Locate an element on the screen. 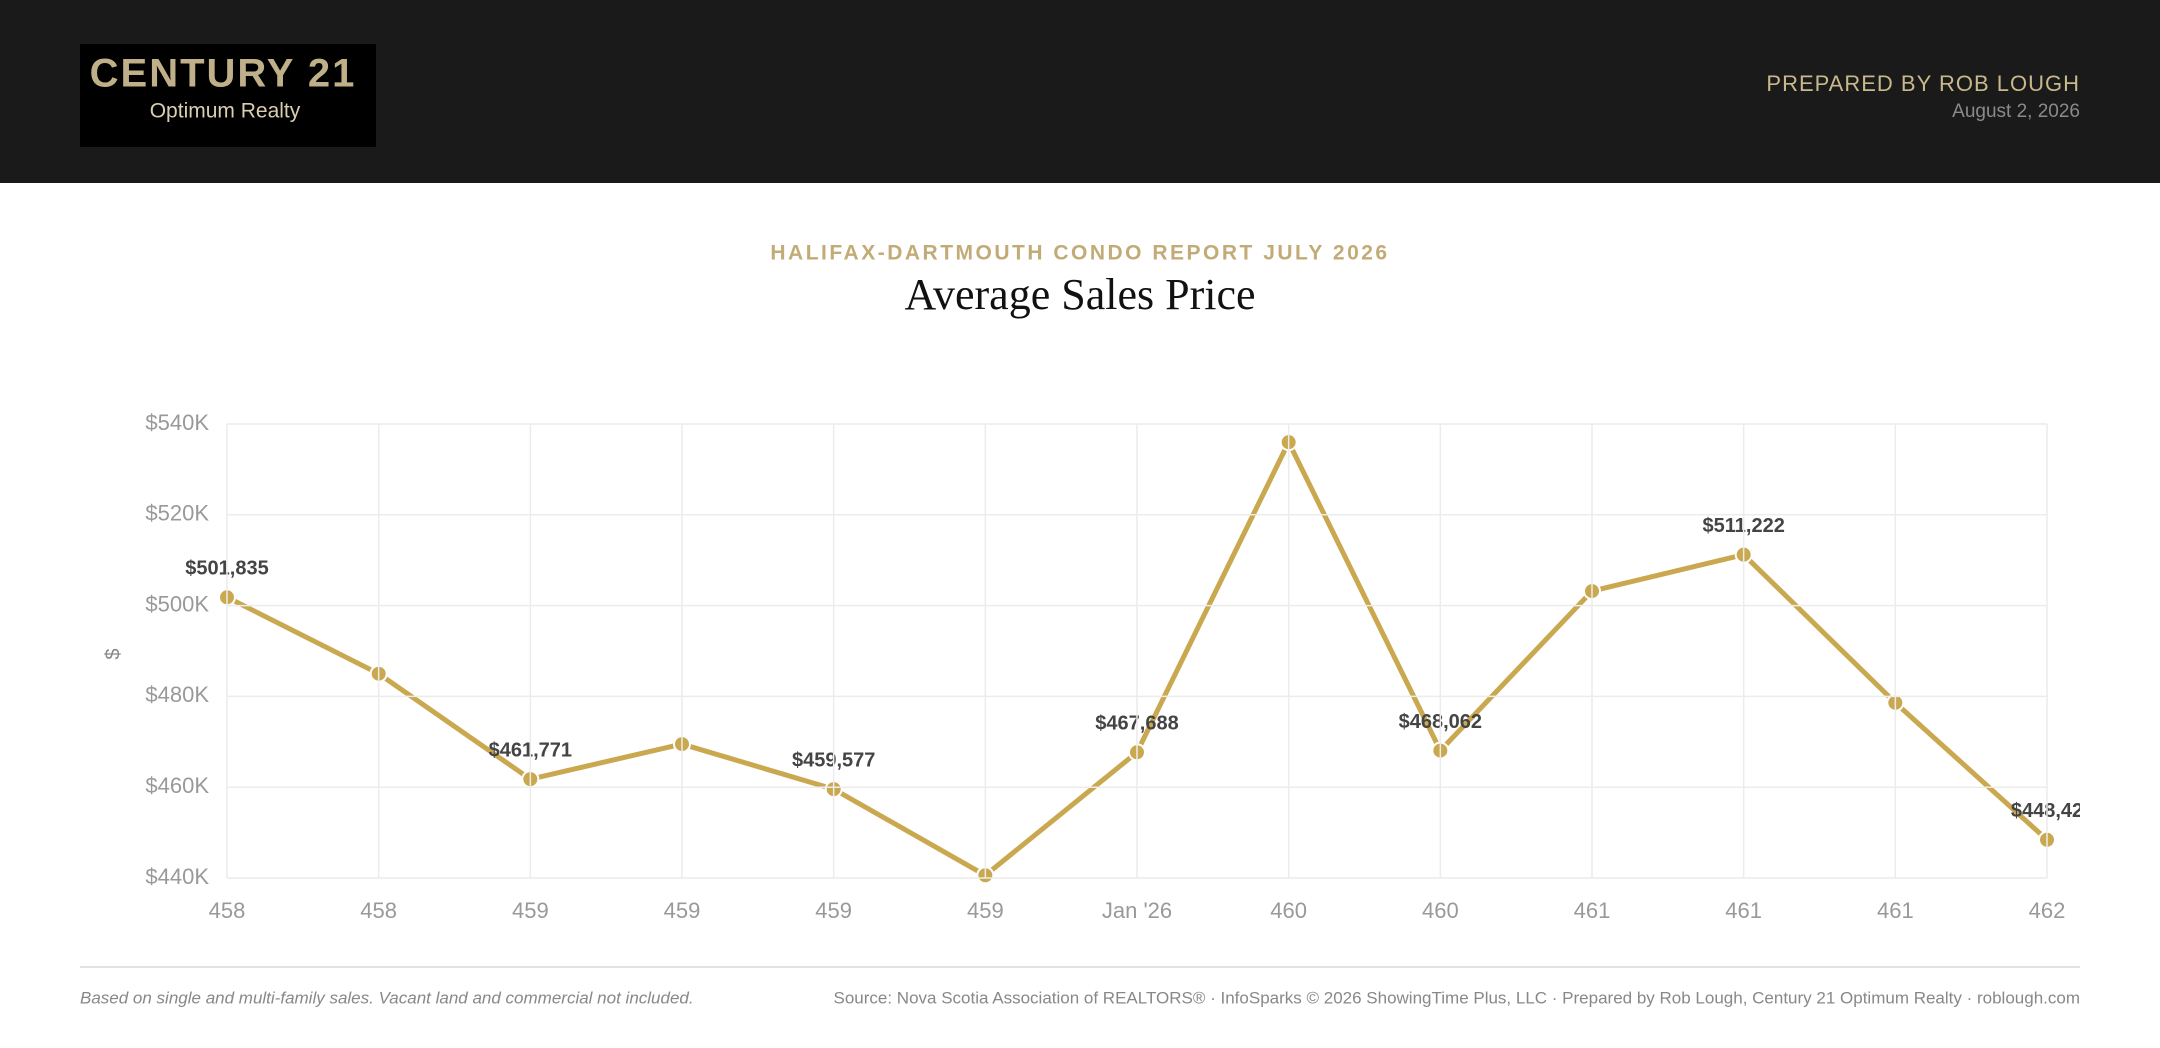 Image resolution: width=2160 pixels, height=1048 pixels. y-tick-label: $460K is located at coordinates (177, 785).